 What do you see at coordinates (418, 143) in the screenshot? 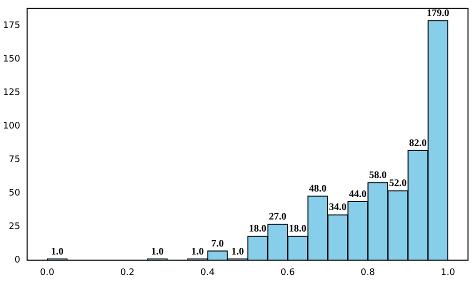
I see `data-label: 82.0` at bounding box center [418, 143].